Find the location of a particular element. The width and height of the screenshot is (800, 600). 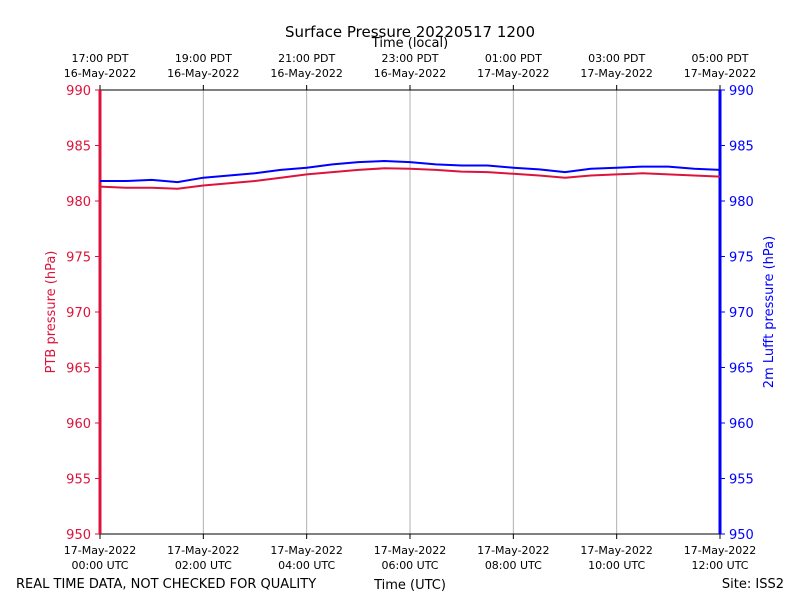

top-tick-time: 17:00 PDT is located at coordinates (99, 58).